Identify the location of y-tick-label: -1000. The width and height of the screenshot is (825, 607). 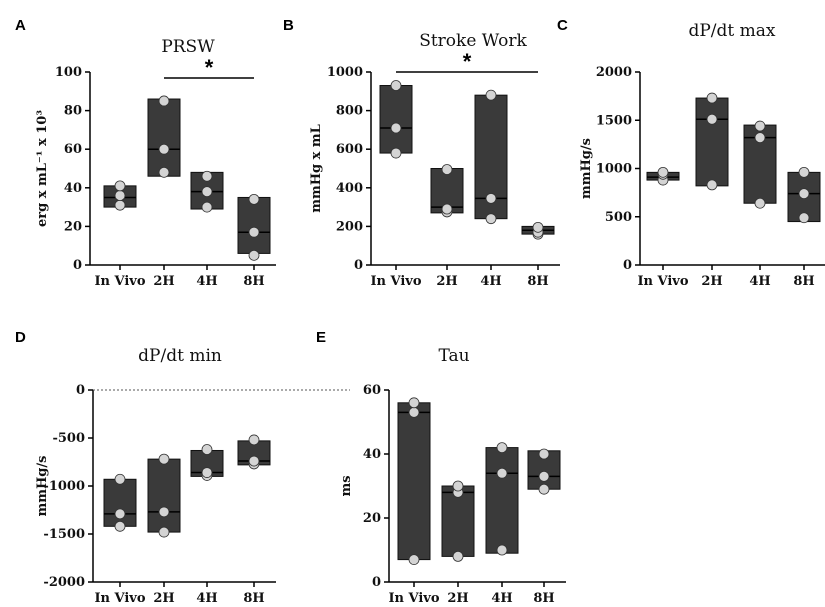
(64, 486).